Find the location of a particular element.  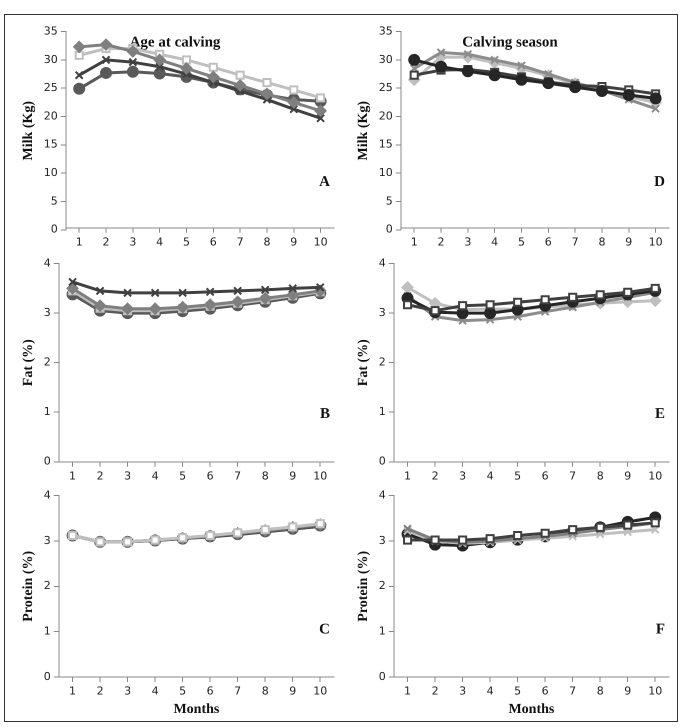

annotation: D is located at coordinates (660, 182).